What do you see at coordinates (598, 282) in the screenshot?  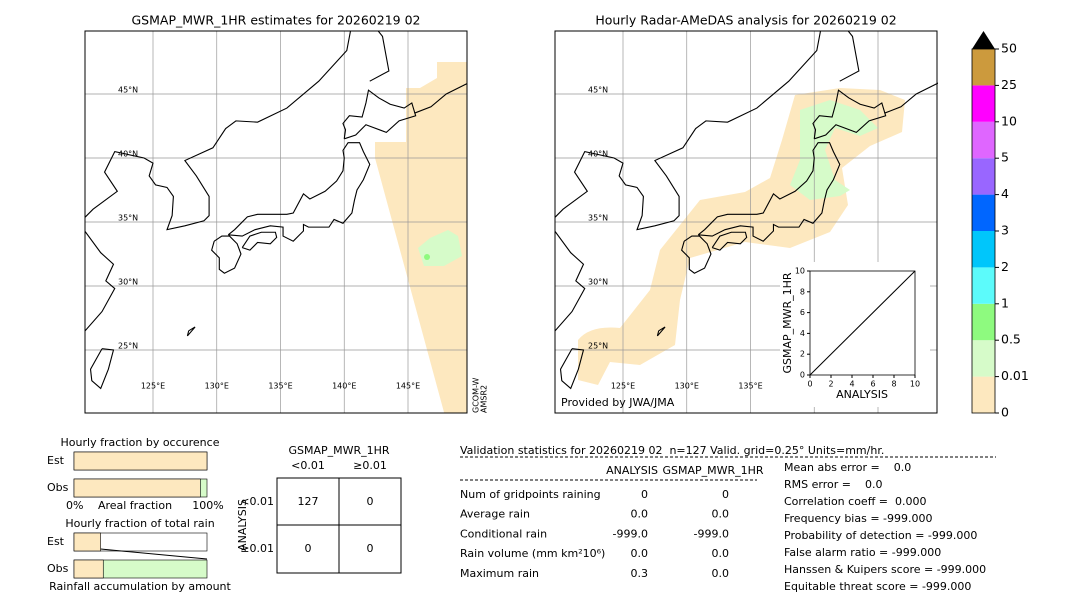 I see `lat-label: 30°N` at bounding box center [598, 282].